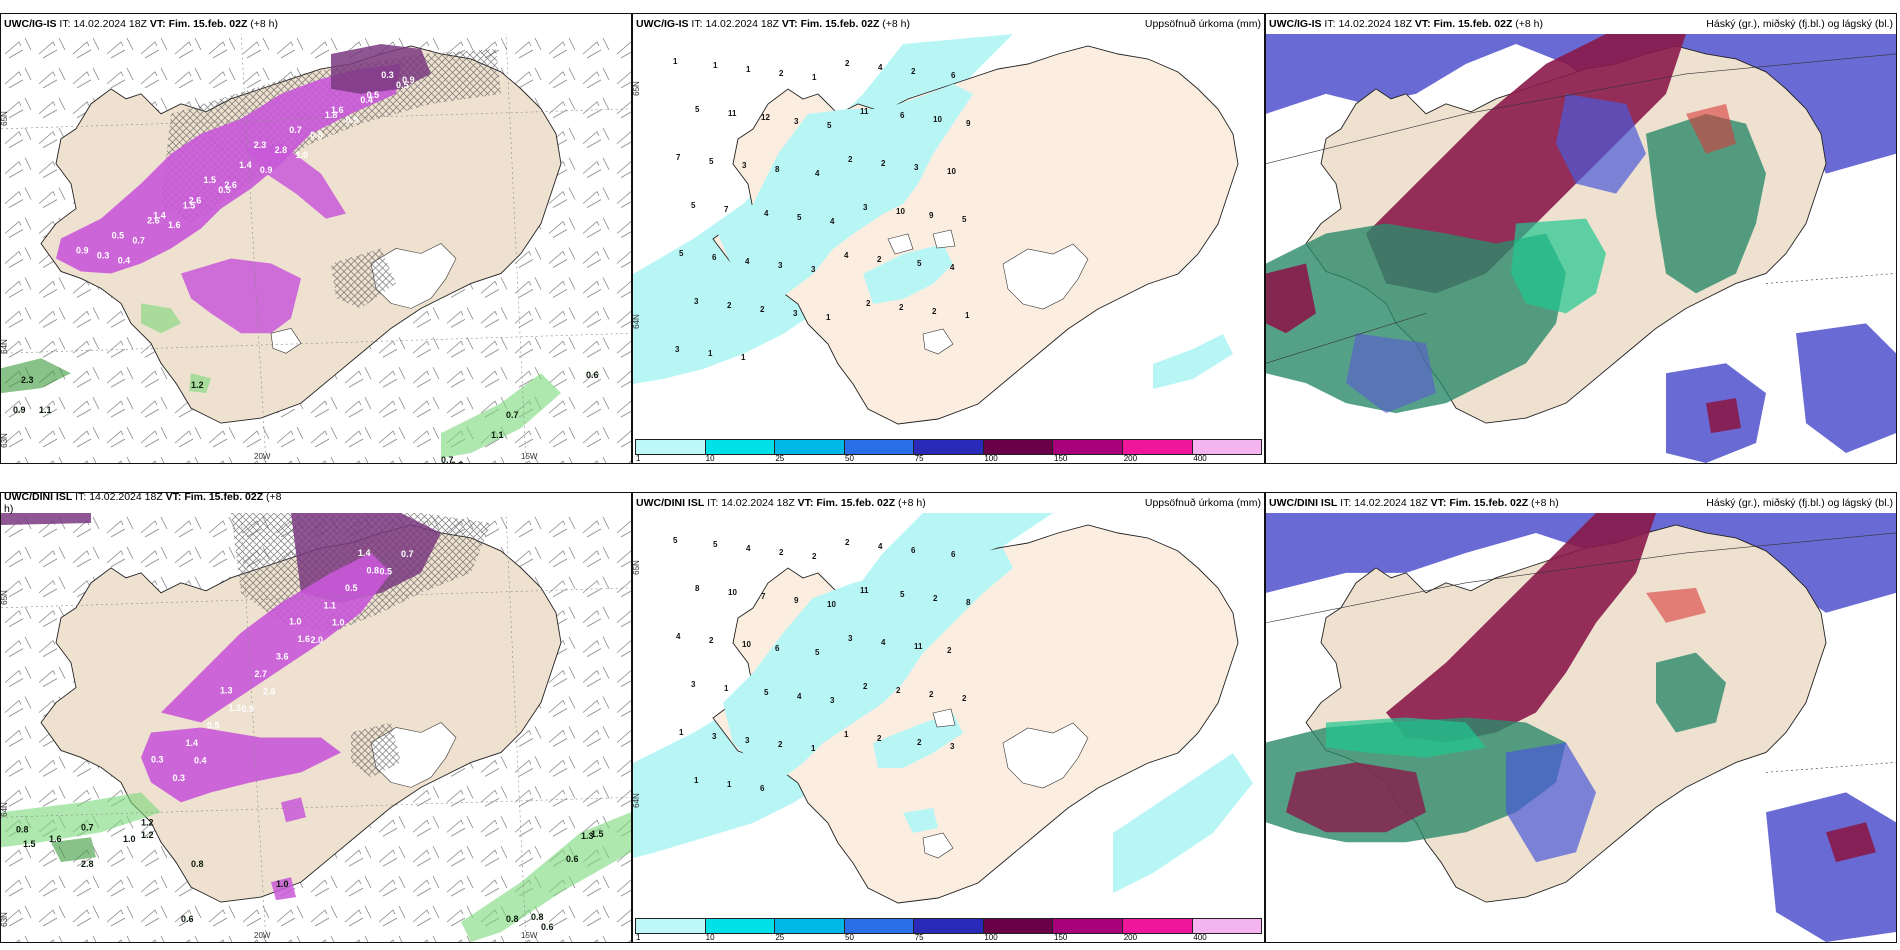  Describe the element at coordinates (147, 822) in the screenshot. I see `precip-value-label: 1.2` at that location.